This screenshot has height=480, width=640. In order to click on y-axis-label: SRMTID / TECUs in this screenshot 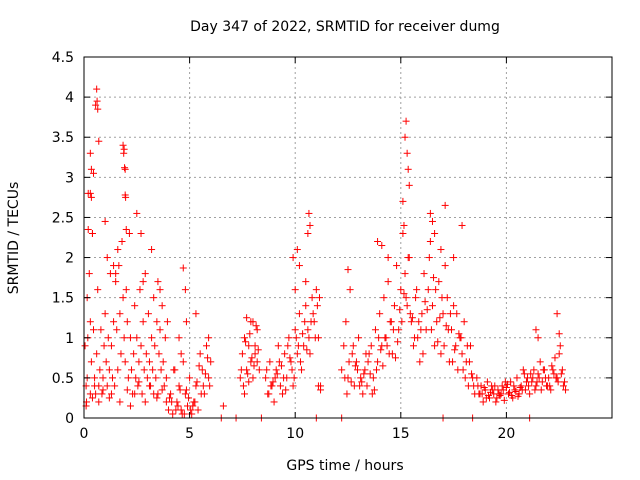, I will do `click(14, 238)`.